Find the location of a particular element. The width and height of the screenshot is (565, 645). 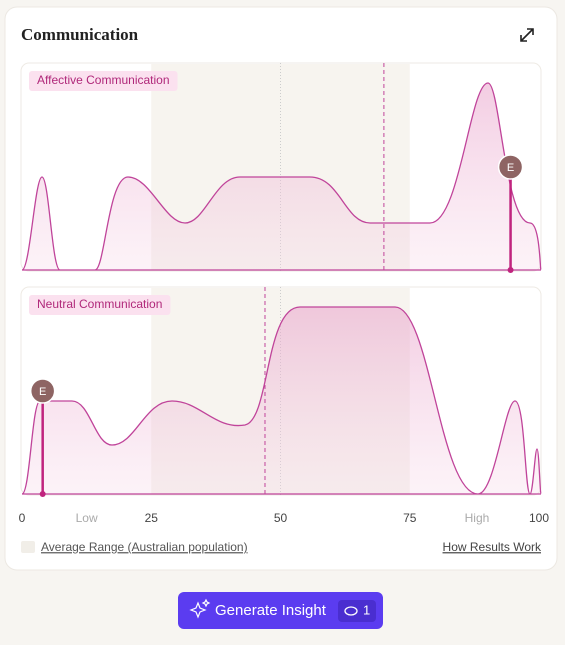

link: How Results Work is located at coordinates (492, 547).